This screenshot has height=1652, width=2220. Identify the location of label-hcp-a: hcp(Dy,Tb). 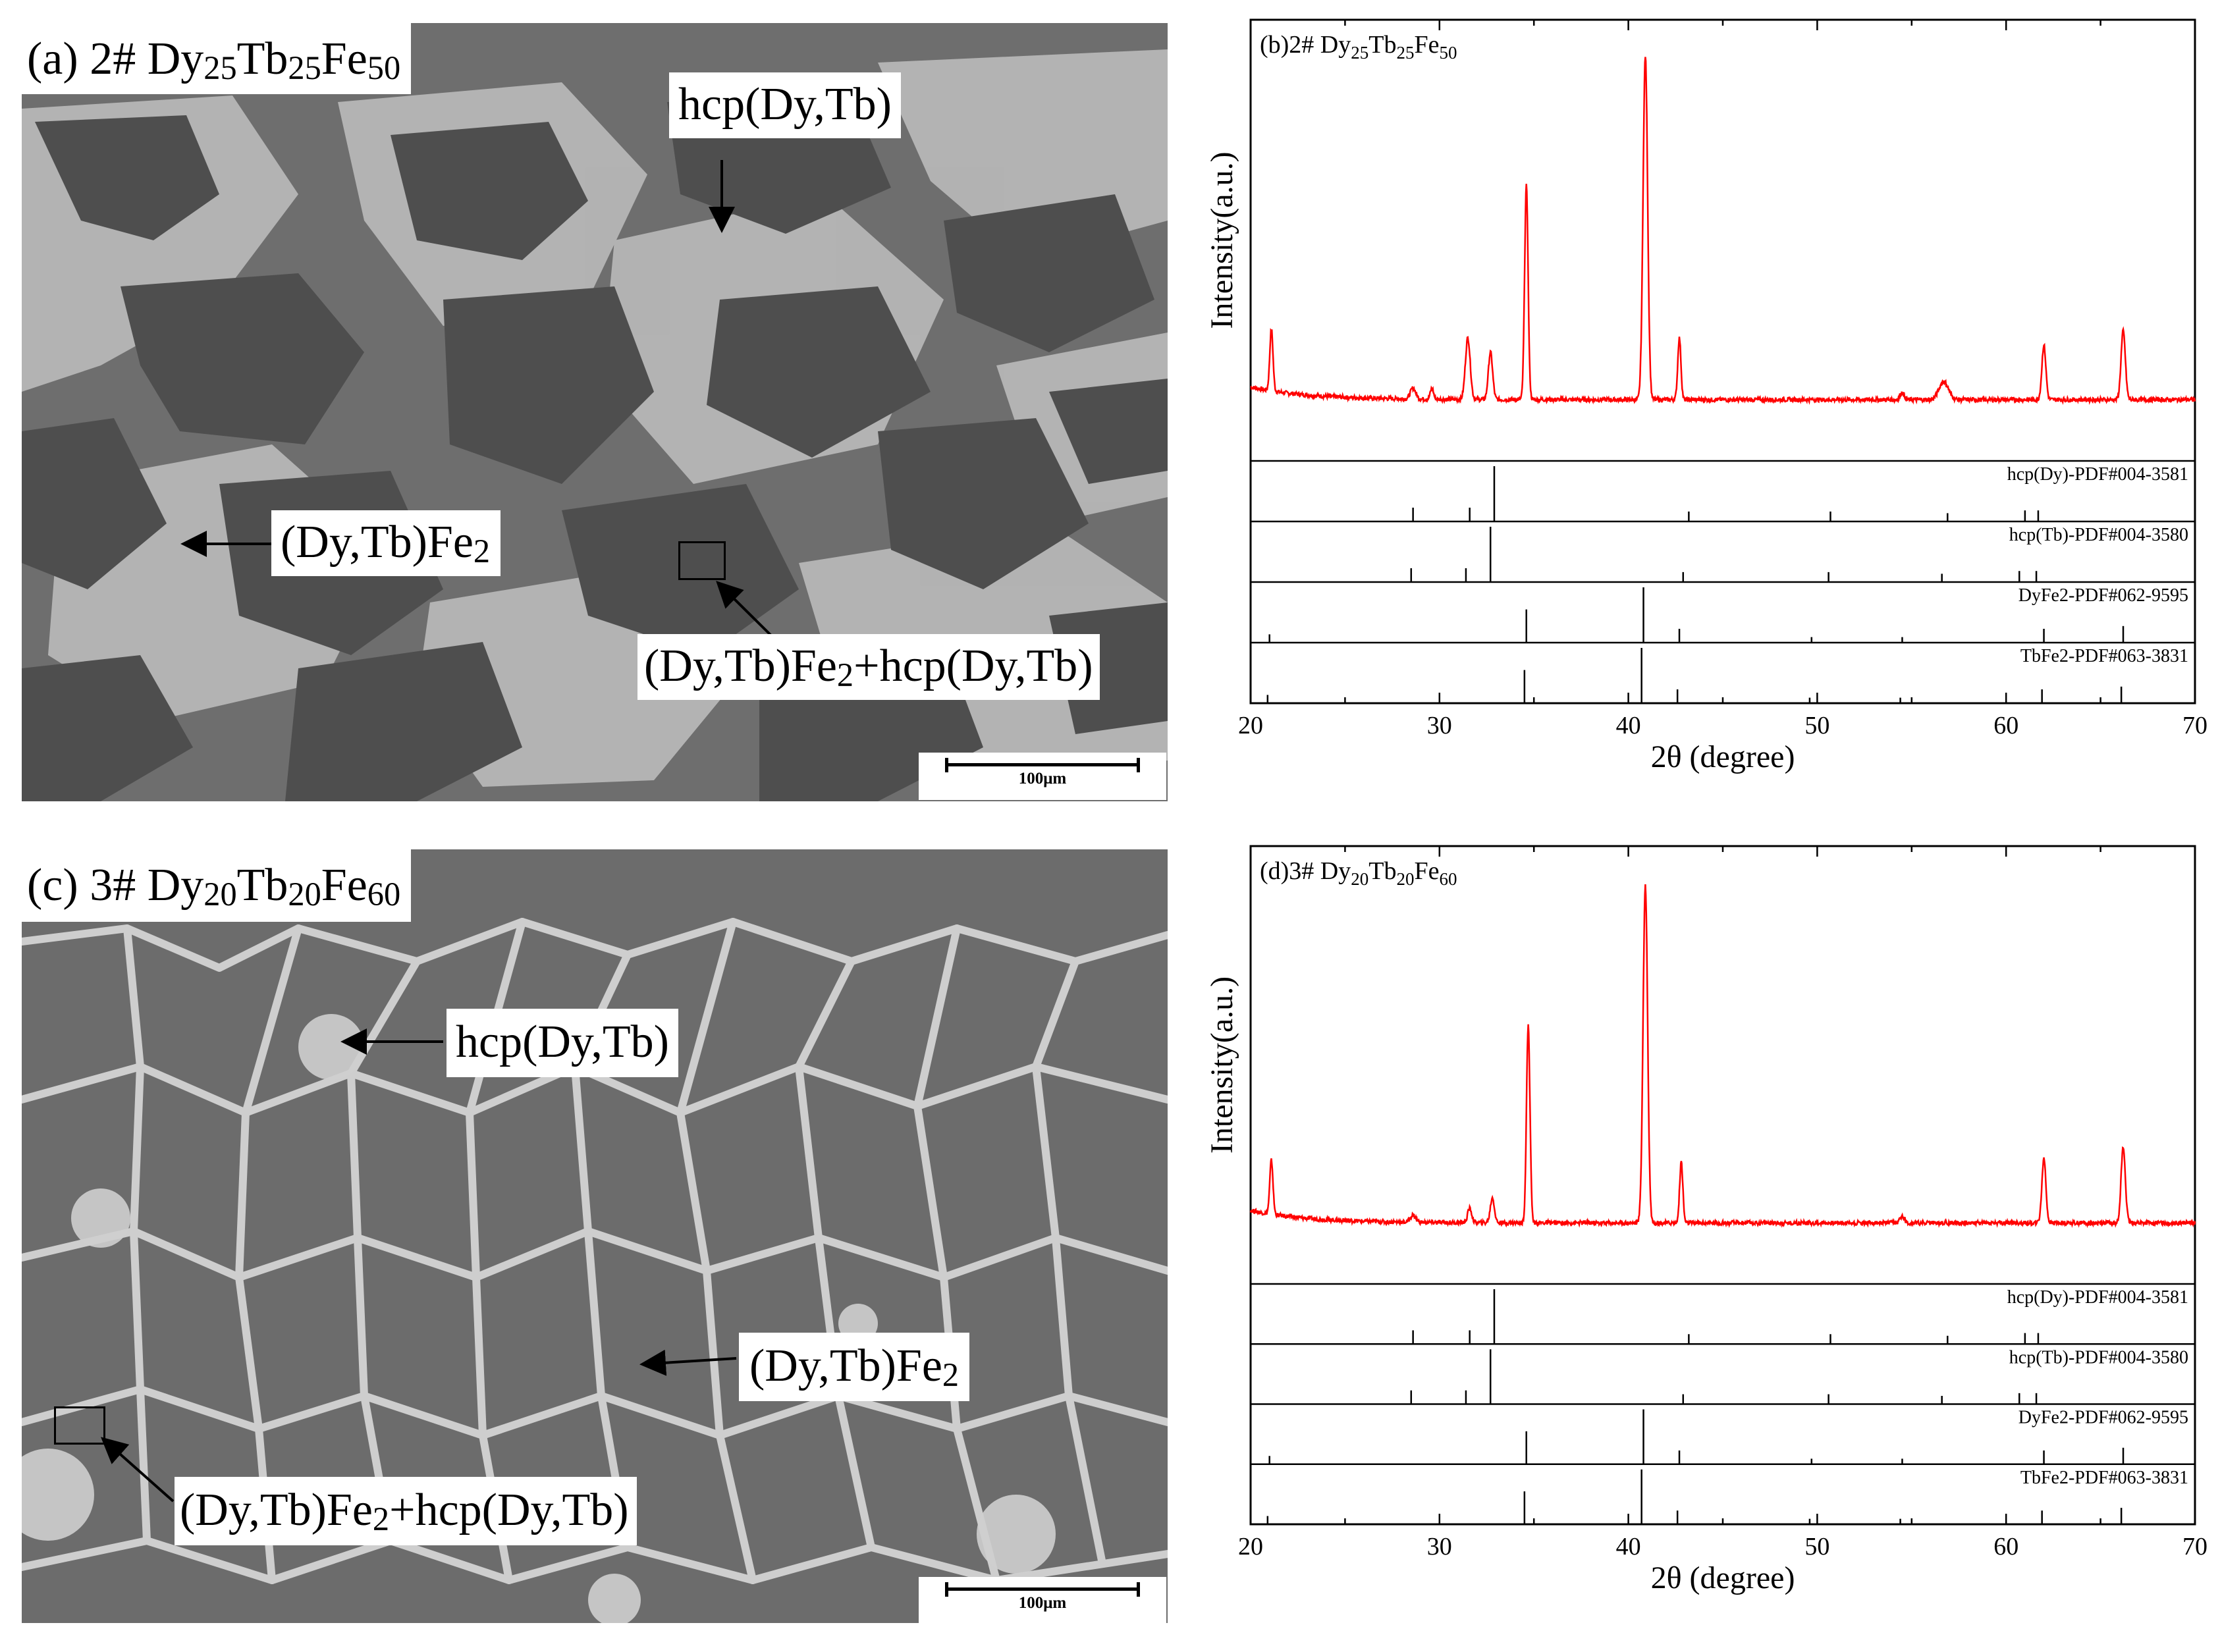
(785, 105).